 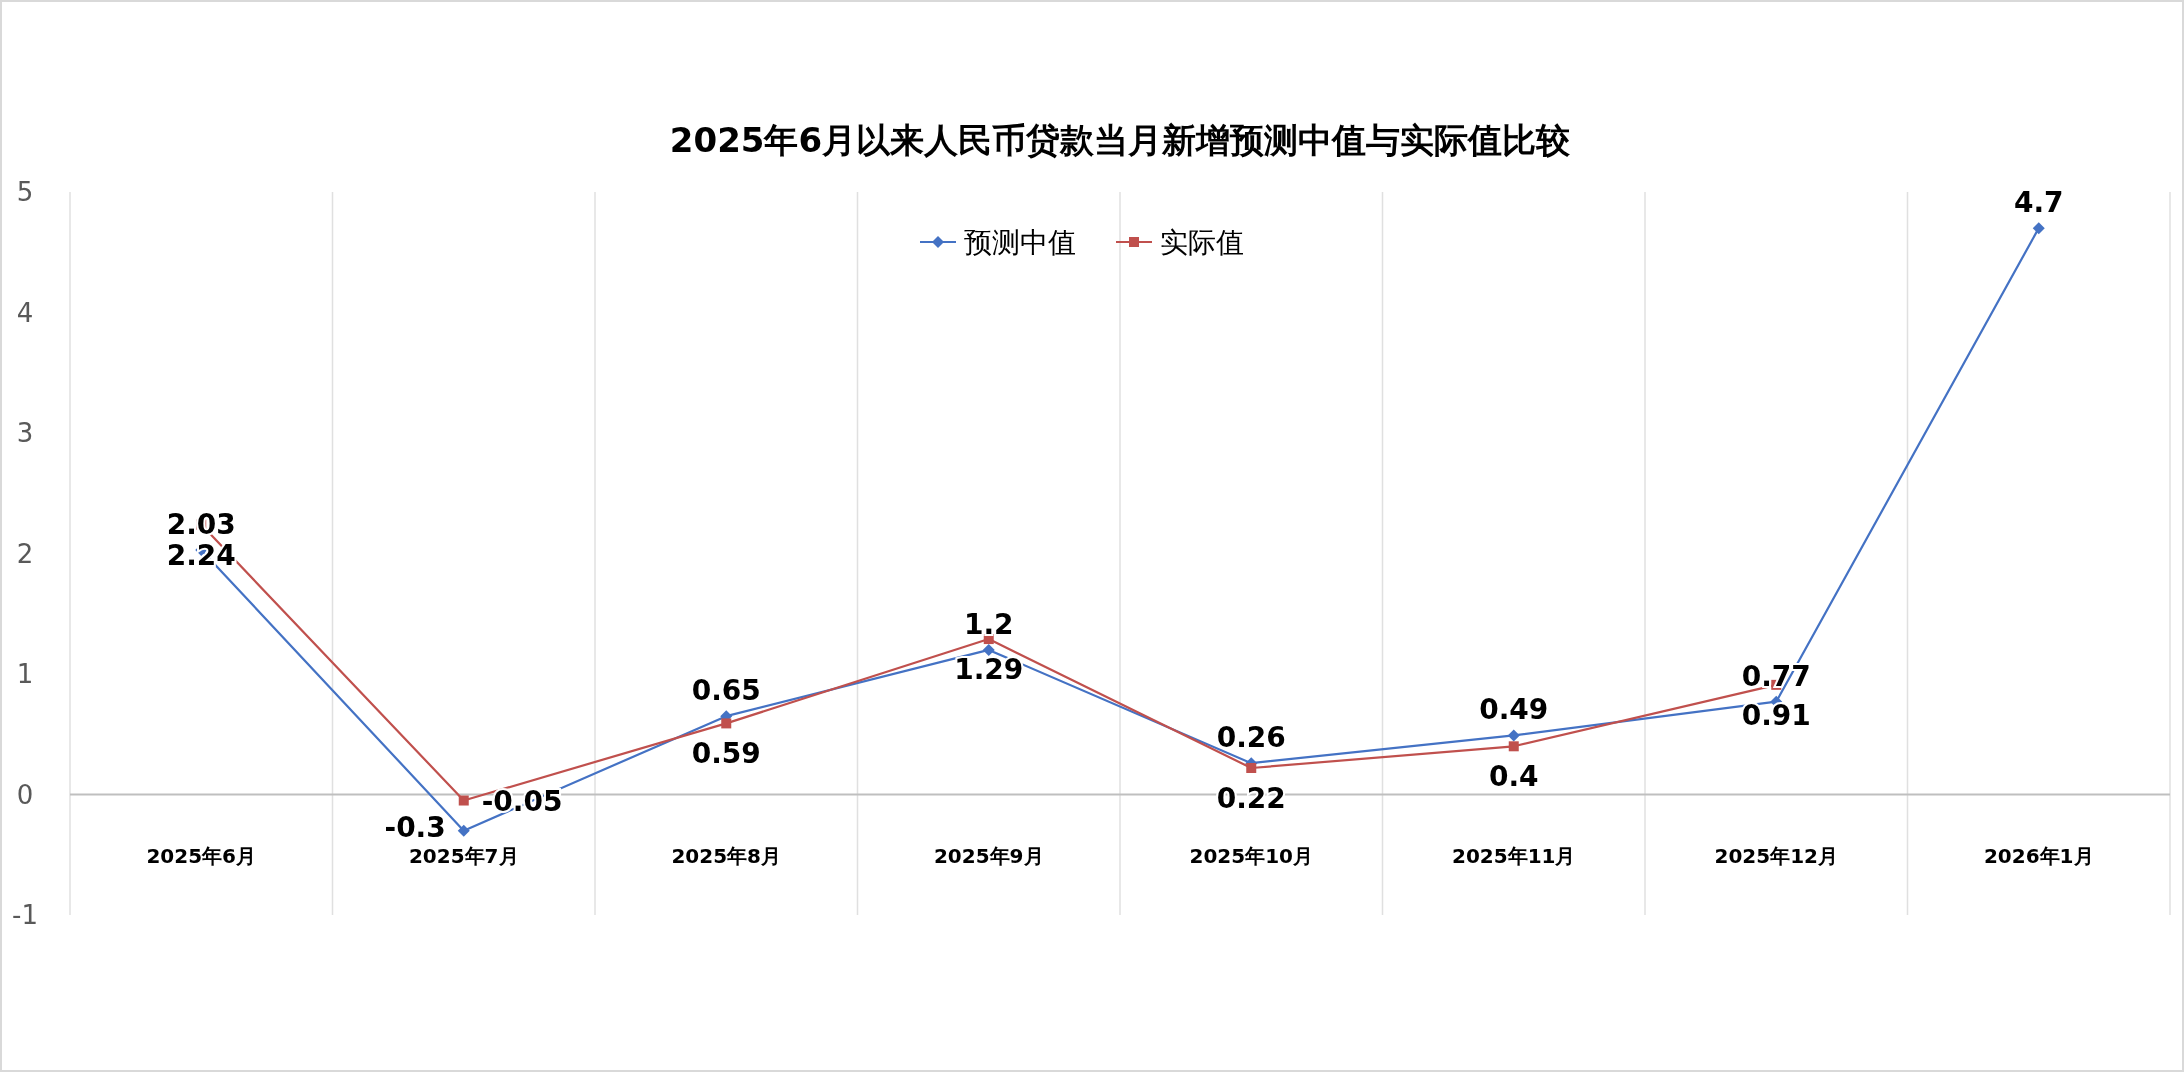 I want to click on legend-label: 实际值, so click(x=1202, y=242).